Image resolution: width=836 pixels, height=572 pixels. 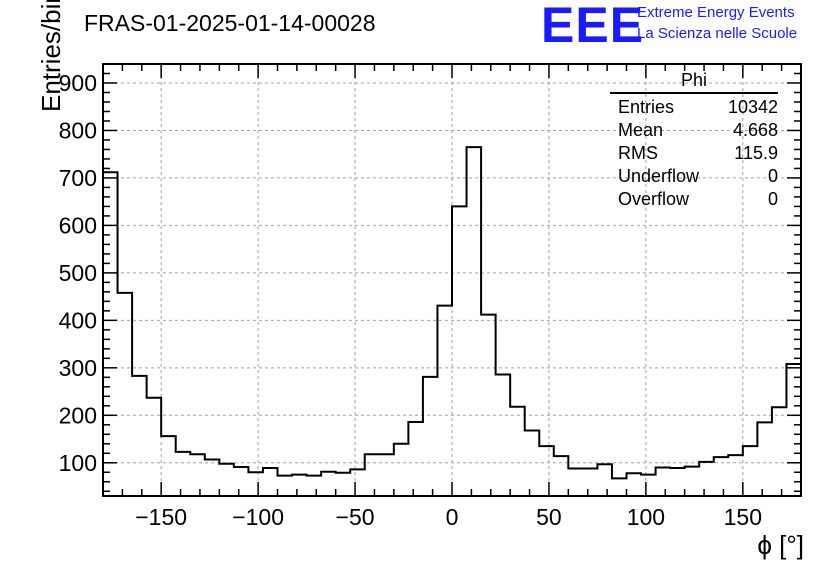 What do you see at coordinates (593, 26) in the screenshot?
I see `eee-logo: EEE` at bounding box center [593, 26].